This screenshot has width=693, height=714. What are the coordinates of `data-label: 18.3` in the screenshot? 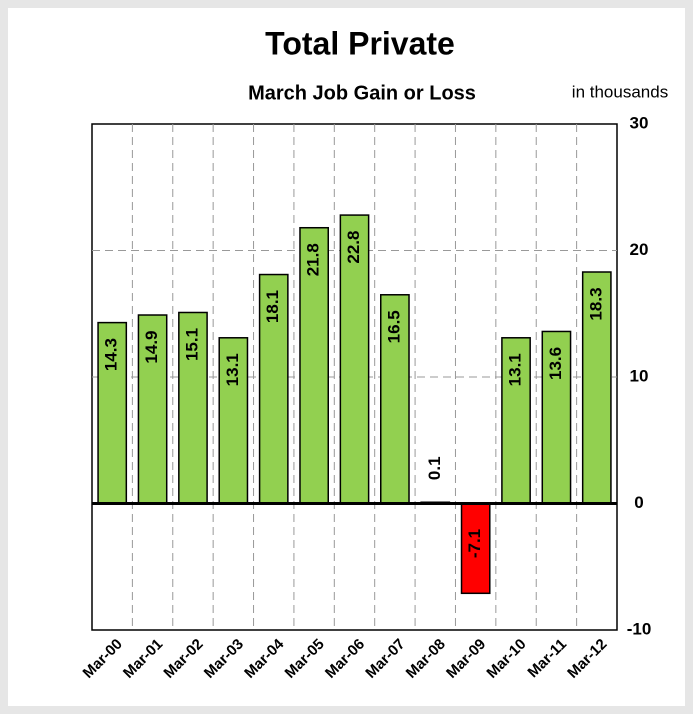 It's located at (595, 303).